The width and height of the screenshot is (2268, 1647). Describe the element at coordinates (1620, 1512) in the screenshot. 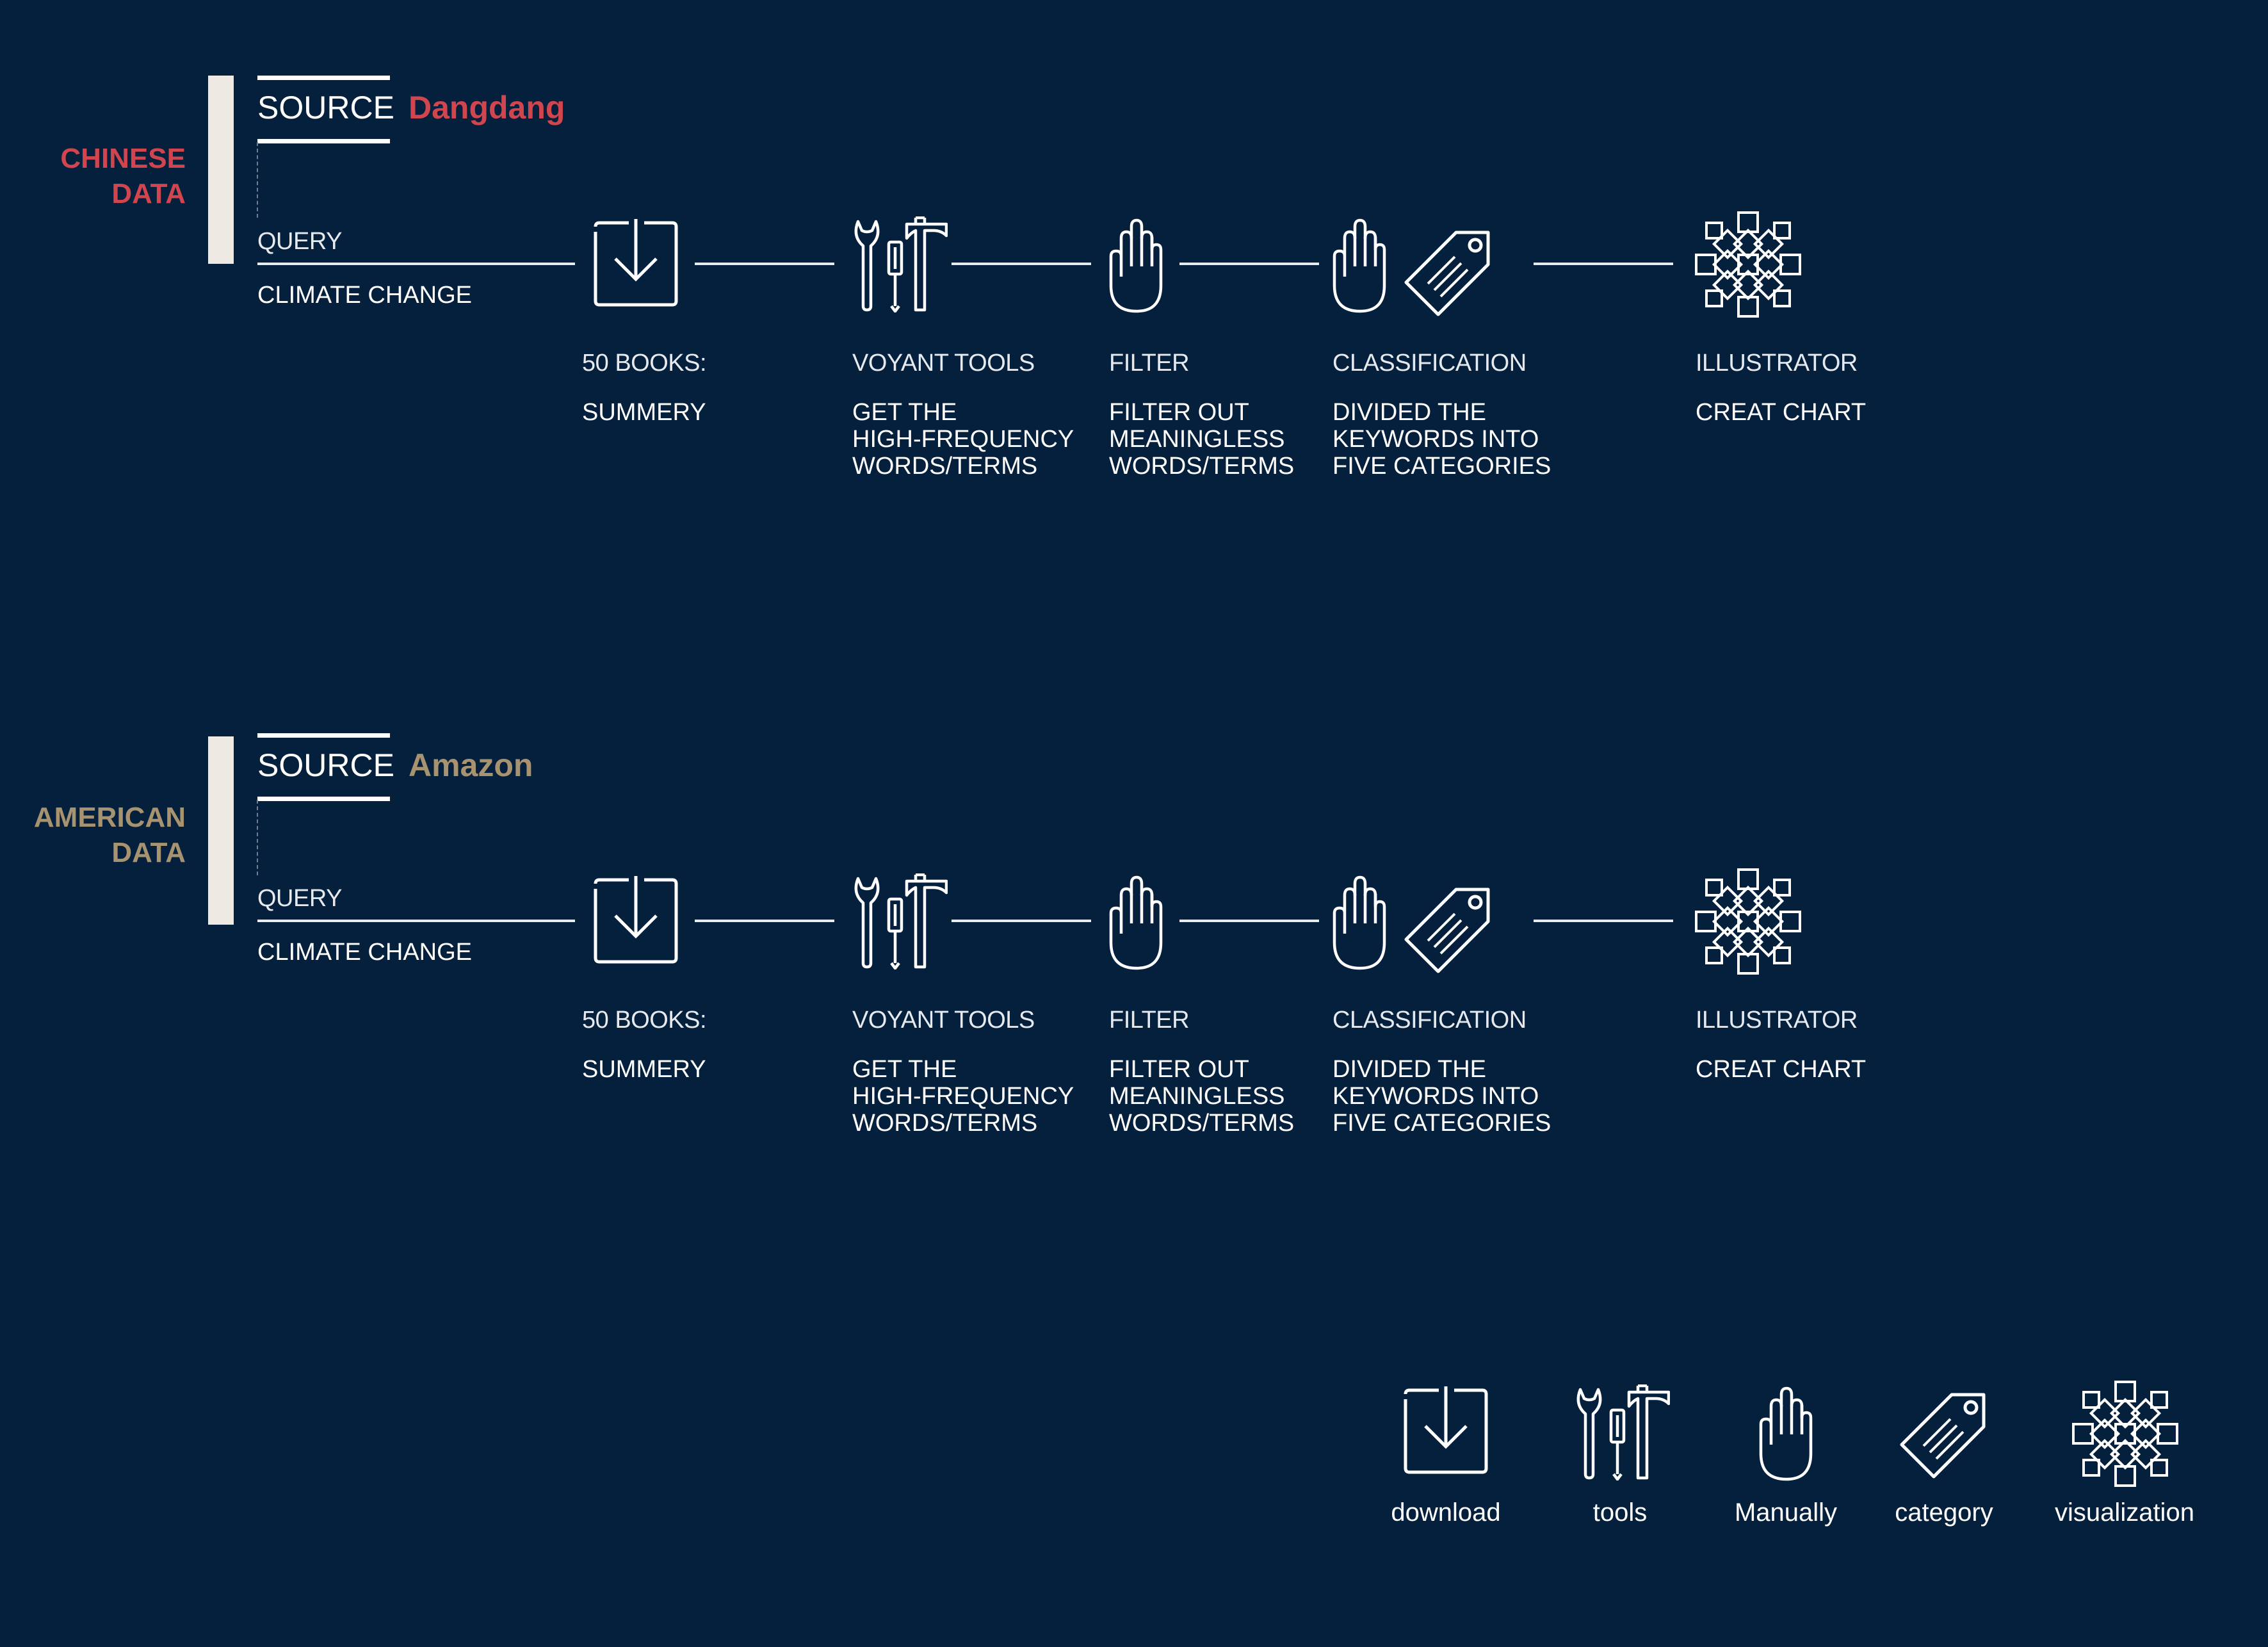

I see `legend-label: tools` at that location.